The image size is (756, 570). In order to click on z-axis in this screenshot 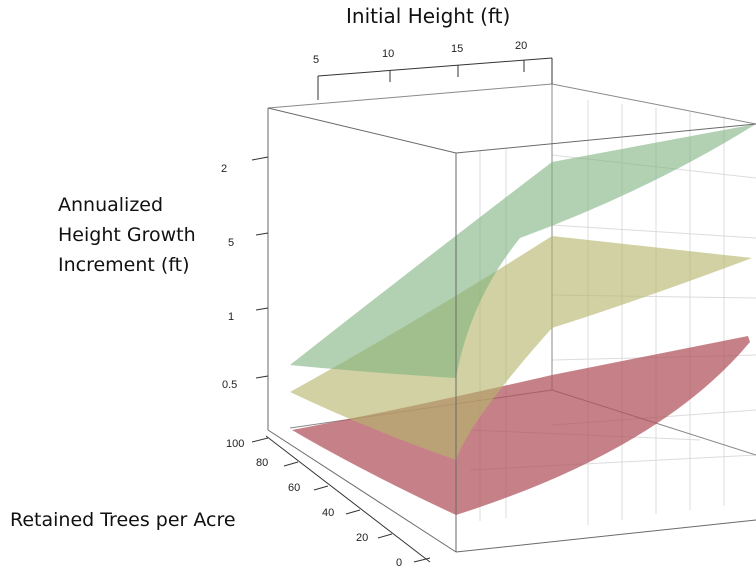, I will do `click(341, 499)`.